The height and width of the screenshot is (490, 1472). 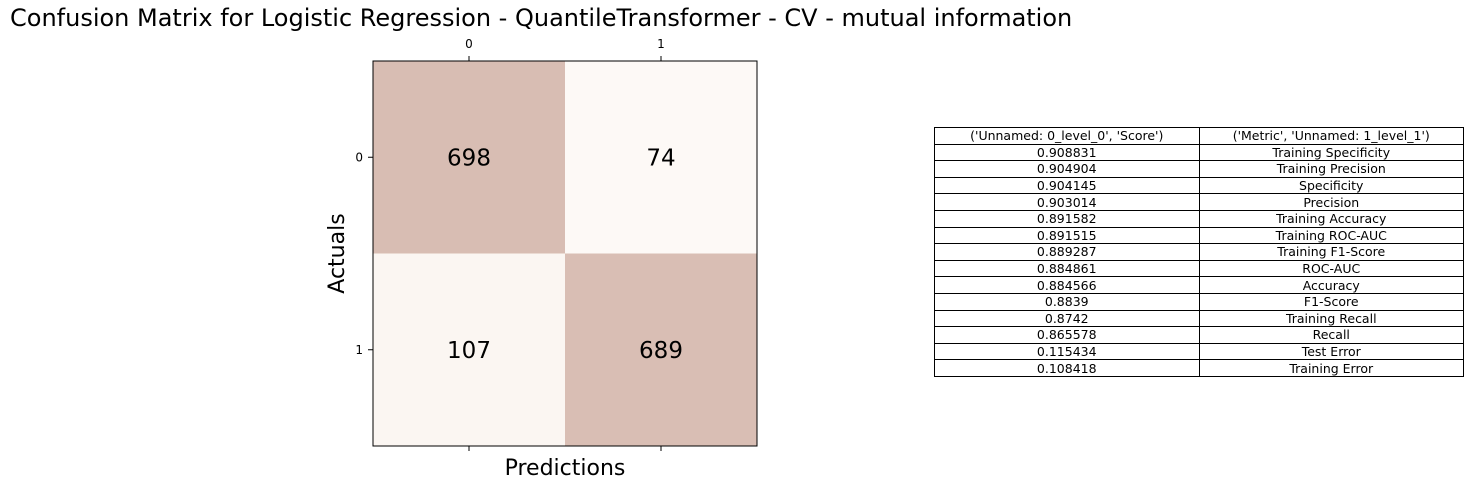 What do you see at coordinates (1067, 335) in the screenshot?
I see `score-cell: 0.865578` at bounding box center [1067, 335].